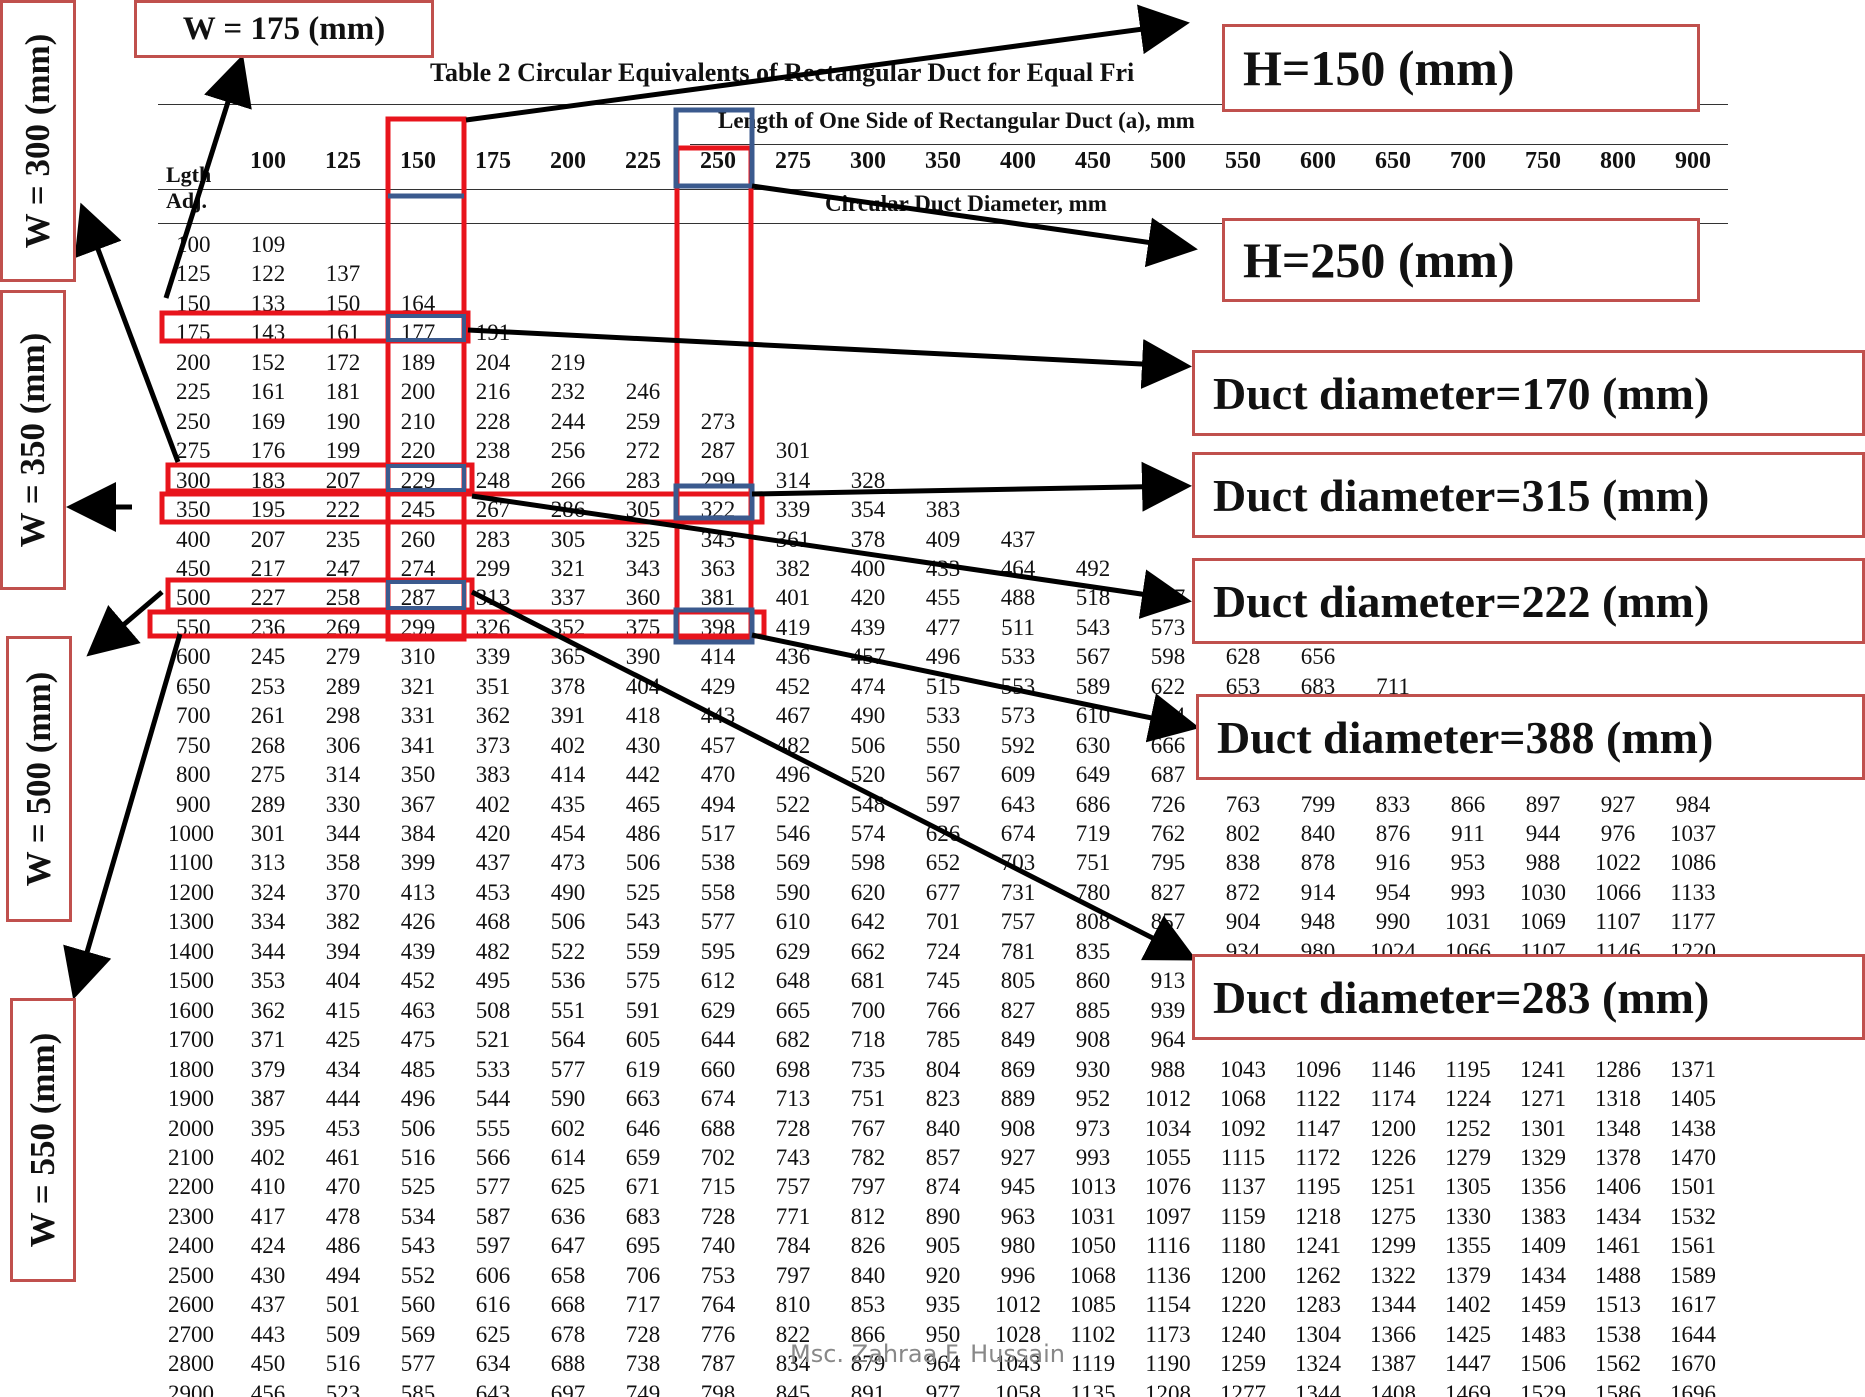 This screenshot has height=1397, width=1865. I want to click on table-cell: 574, so click(868, 833).